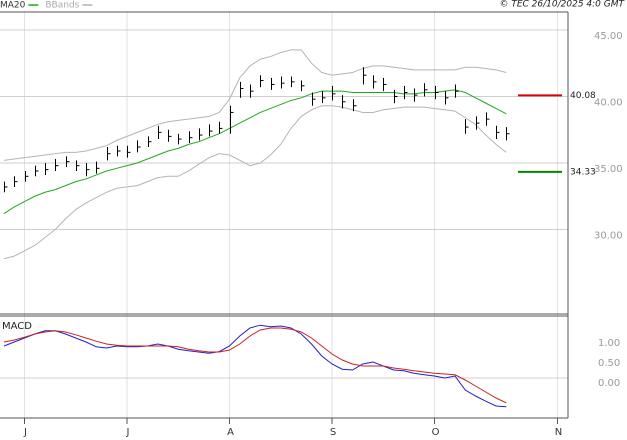 The width and height of the screenshot is (627, 440). What do you see at coordinates (436, 432) in the screenshot?
I see `x-tick-label: O` at bounding box center [436, 432].